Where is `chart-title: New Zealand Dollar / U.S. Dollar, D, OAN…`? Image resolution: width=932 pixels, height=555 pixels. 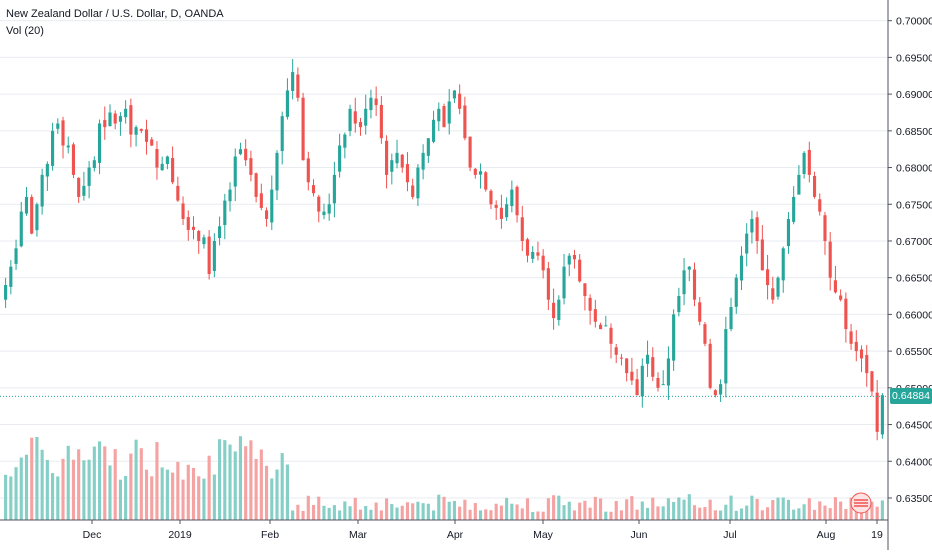
chart-title: New Zealand Dollar / U.S. Dollar, D, OAN… is located at coordinates (115, 14).